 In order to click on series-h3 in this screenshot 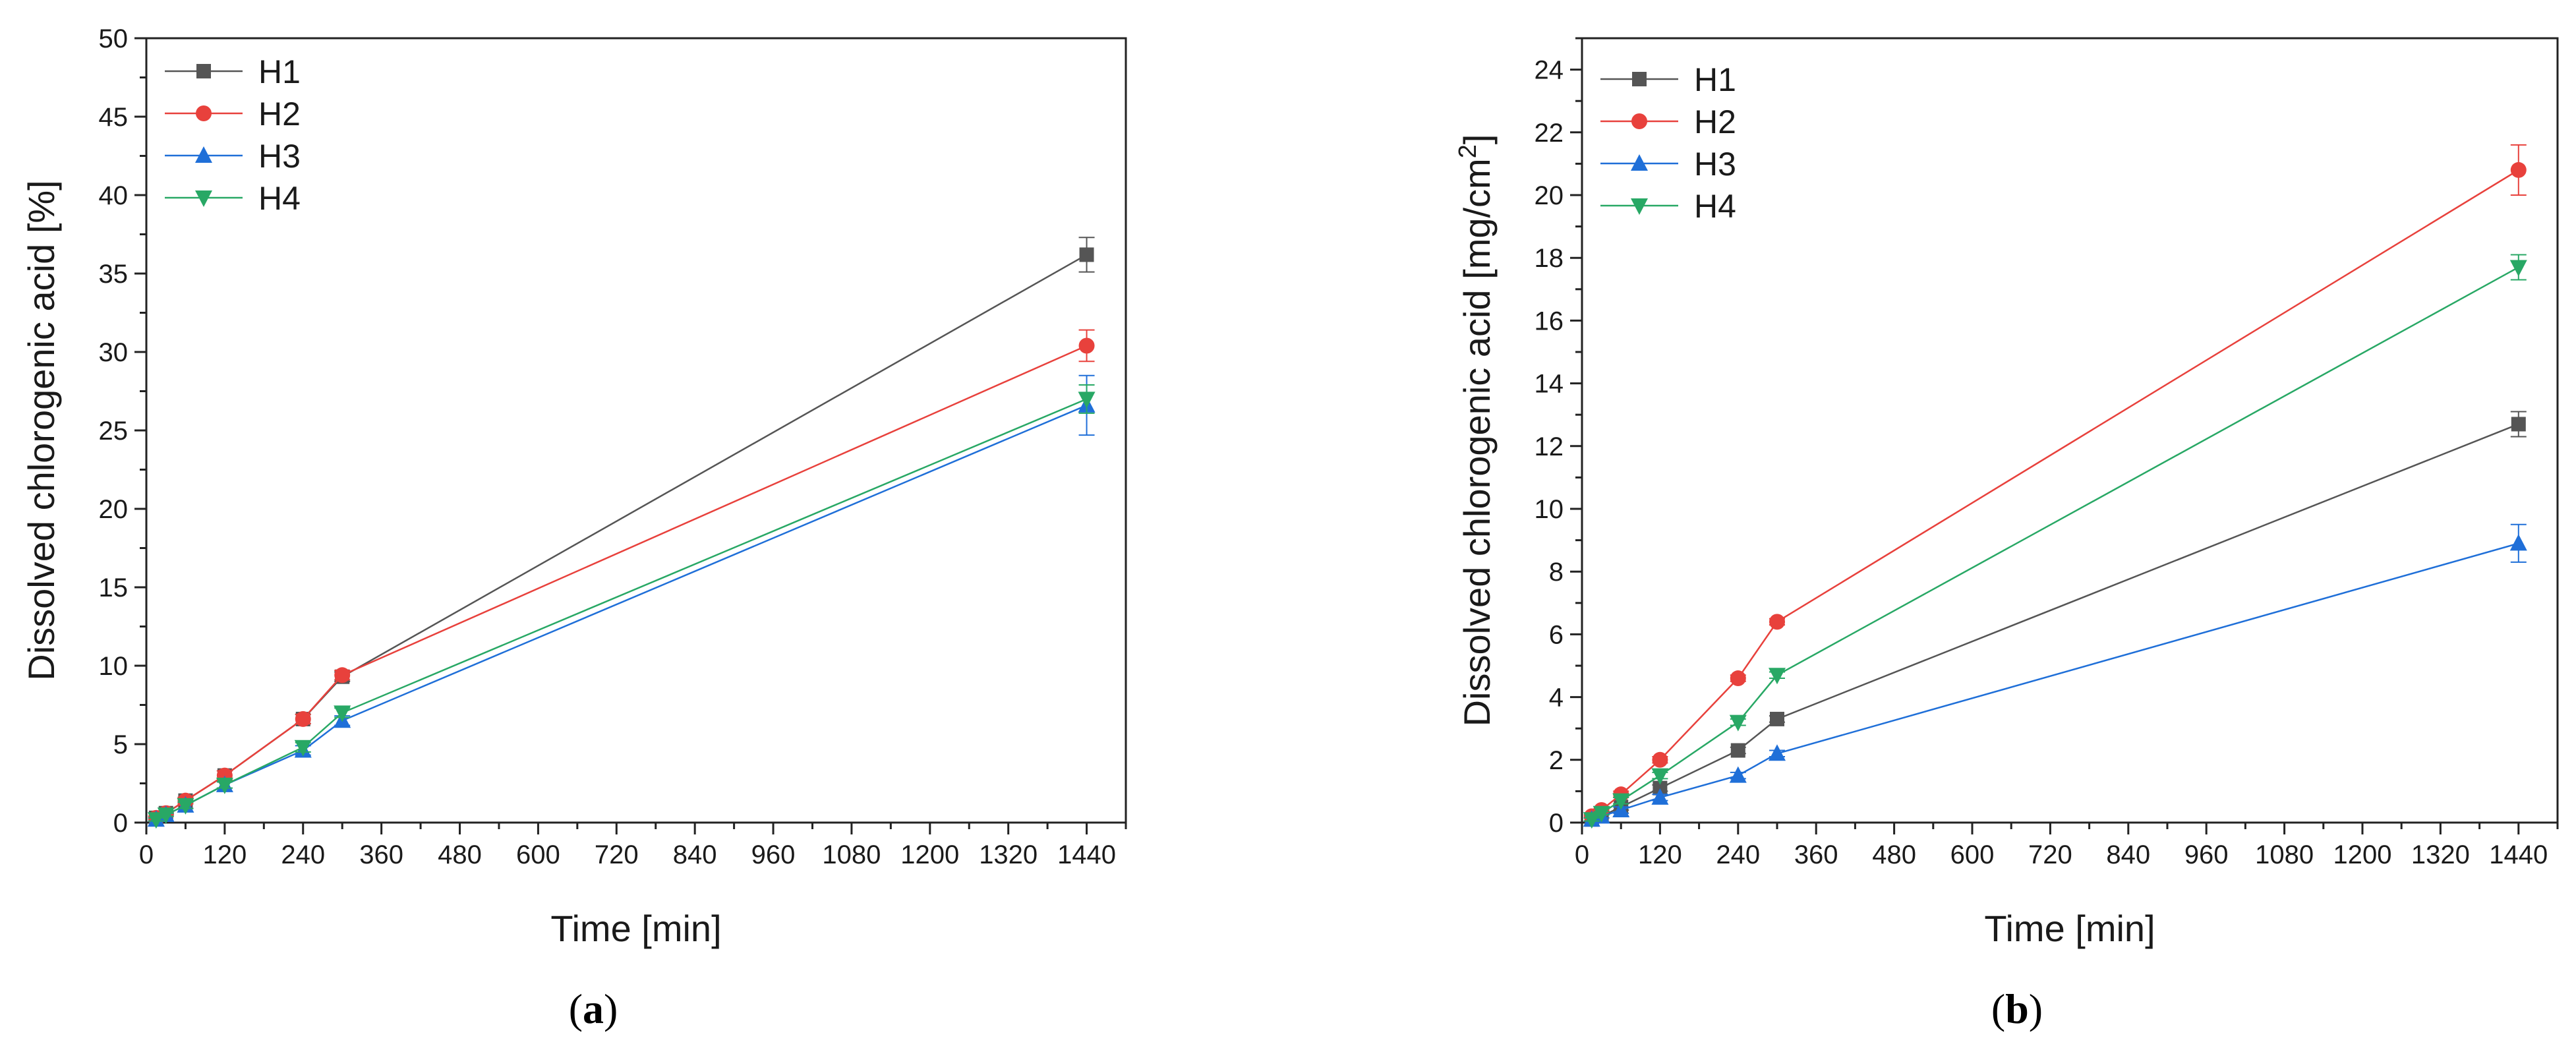, I will do `click(2055, 675)`.